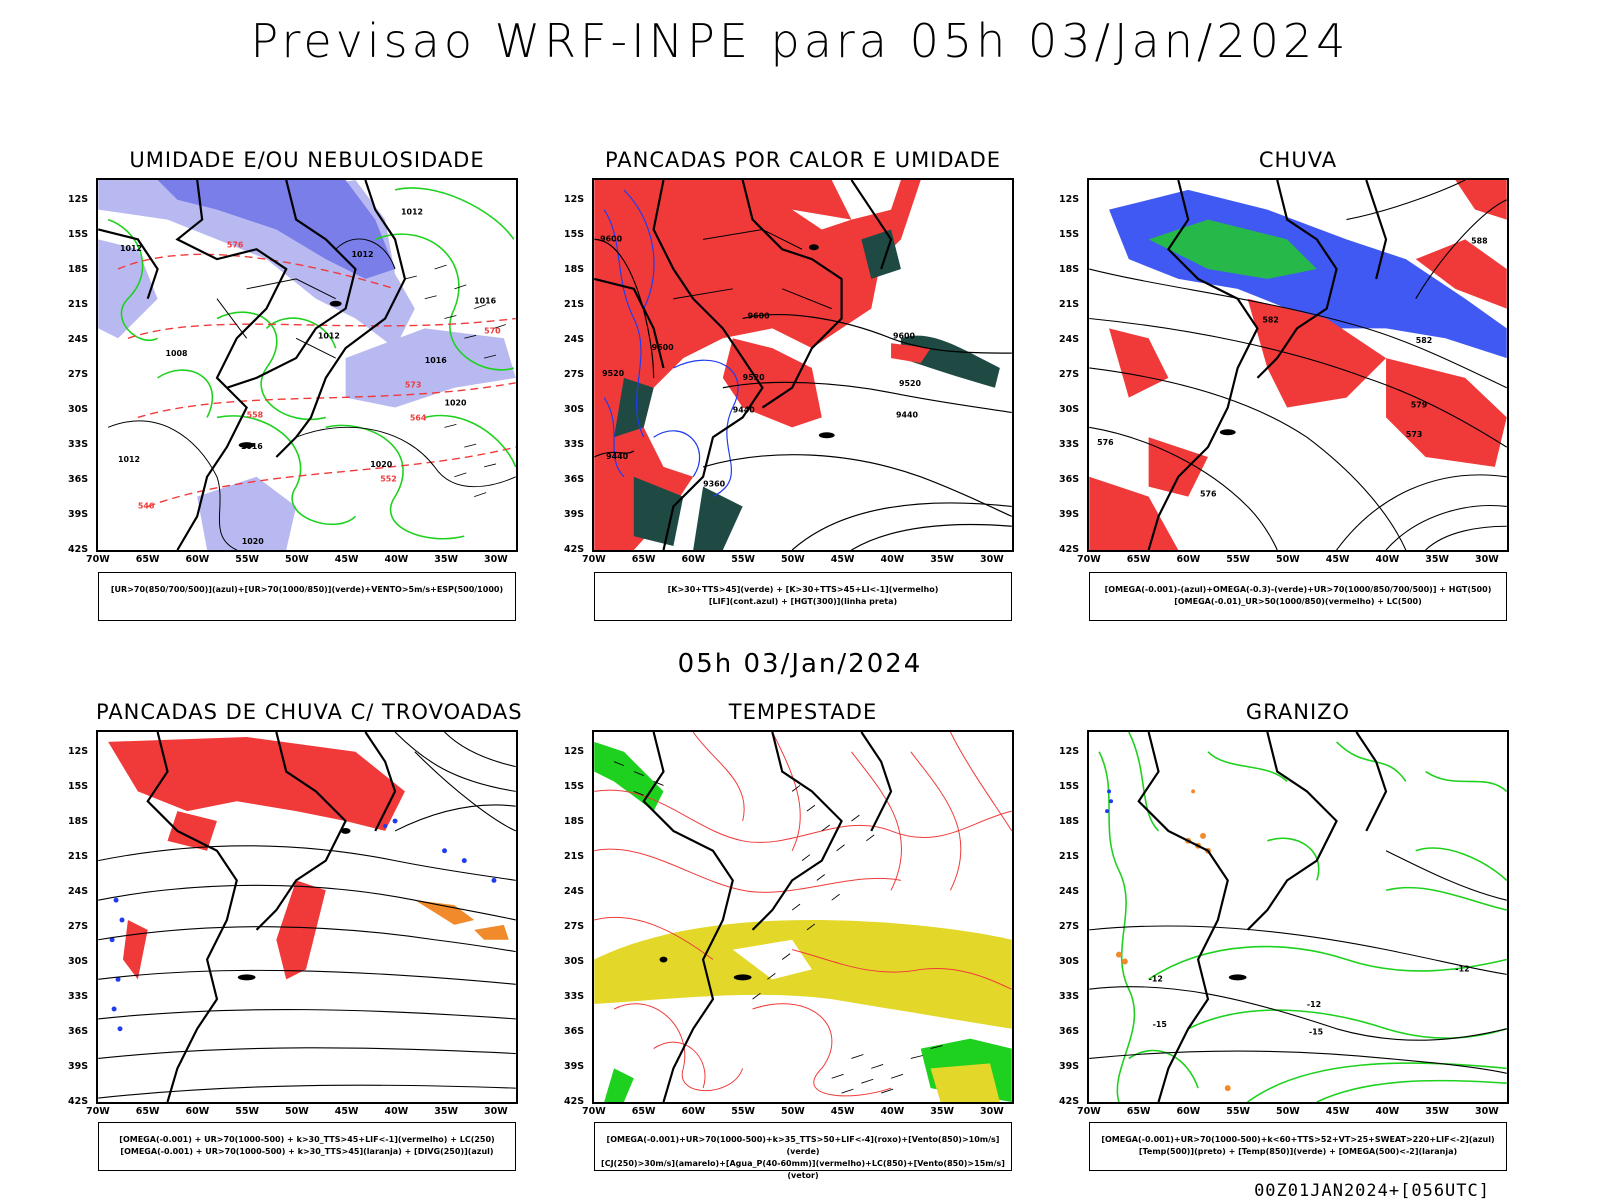 This screenshot has width=1600, height=1201. I want to click on svg-text: 552, so click(388, 479).